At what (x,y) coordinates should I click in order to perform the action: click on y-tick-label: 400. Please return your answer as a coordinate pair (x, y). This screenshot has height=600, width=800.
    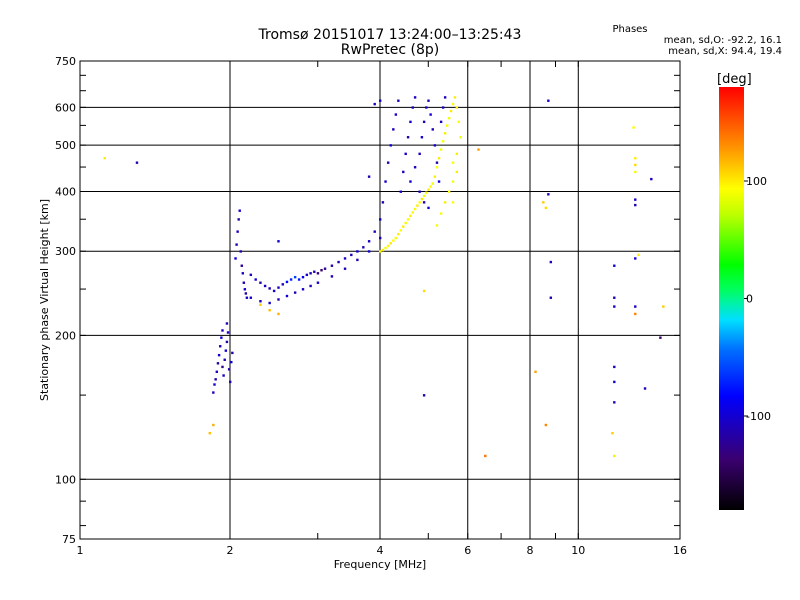
    Looking at the image, I should click on (65, 191).